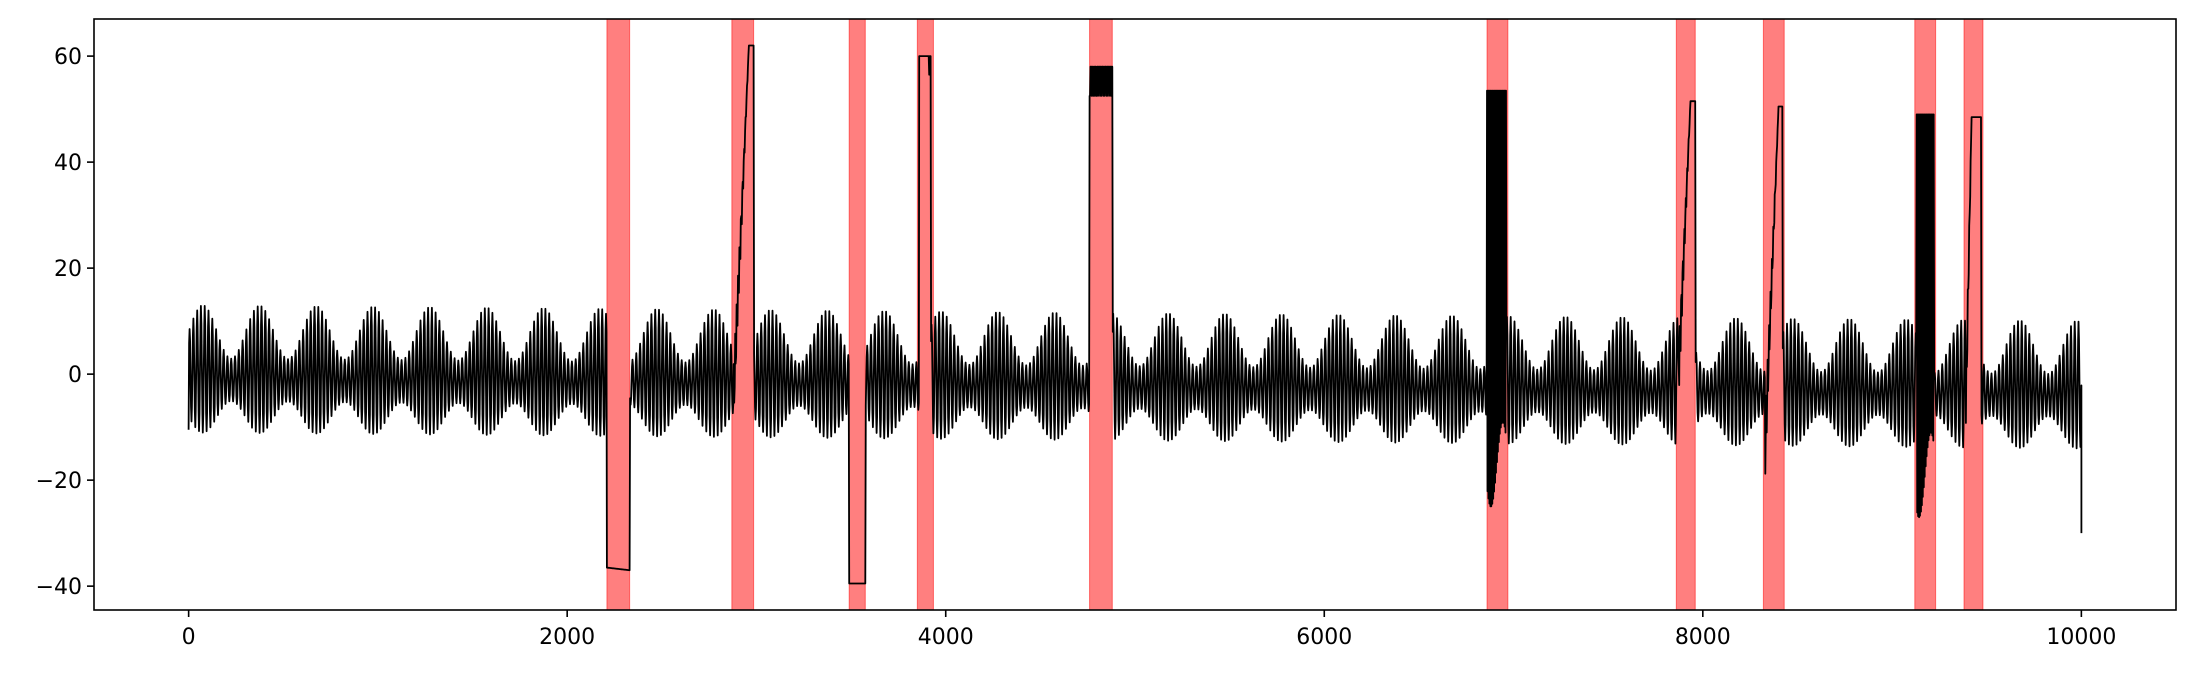  I want to click on x-tick-label: 2000, so click(567, 637).